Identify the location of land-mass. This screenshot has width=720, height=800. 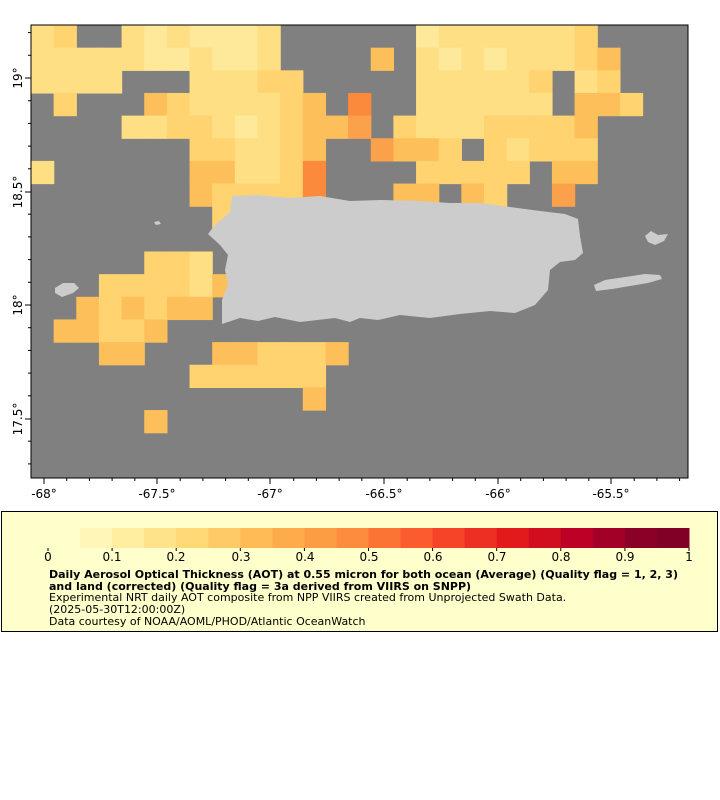
(361, 259).